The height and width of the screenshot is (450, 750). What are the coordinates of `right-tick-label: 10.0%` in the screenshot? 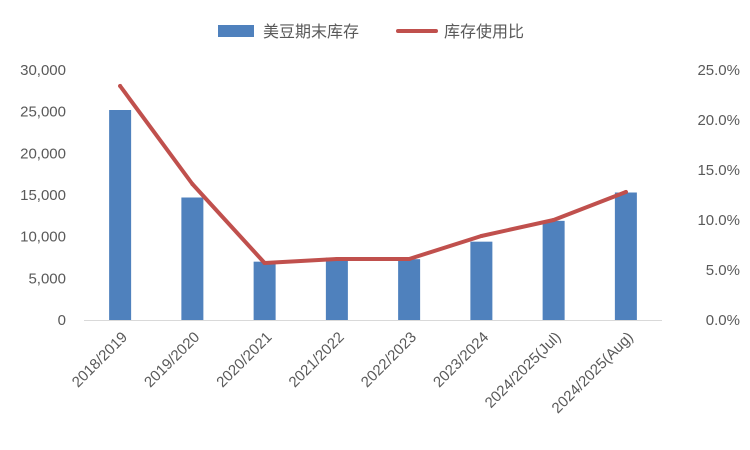 It's located at (718, 220).